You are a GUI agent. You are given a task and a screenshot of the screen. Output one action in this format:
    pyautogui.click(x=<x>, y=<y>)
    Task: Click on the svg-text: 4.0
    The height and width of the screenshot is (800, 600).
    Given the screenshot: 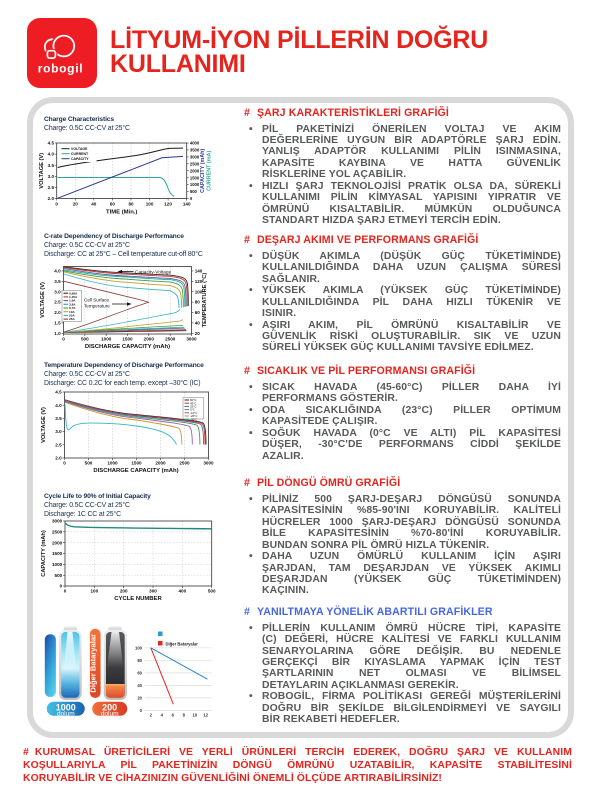 What is the action you would take?
    pyautogui.click(x=58, y=405)
    